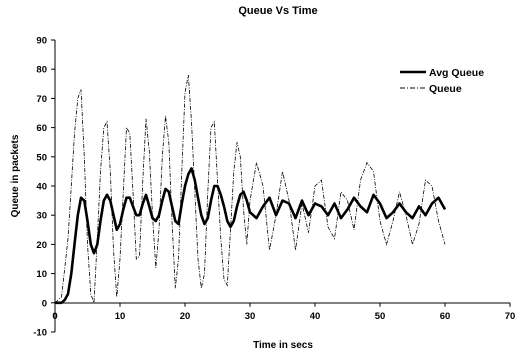 Image resolution: width=515 pixels, height=356 pixels. Describe the element at coordinates (456, 73) in the screenshot. I see `legend-avg-queue-label: Avg Queue` at that location.